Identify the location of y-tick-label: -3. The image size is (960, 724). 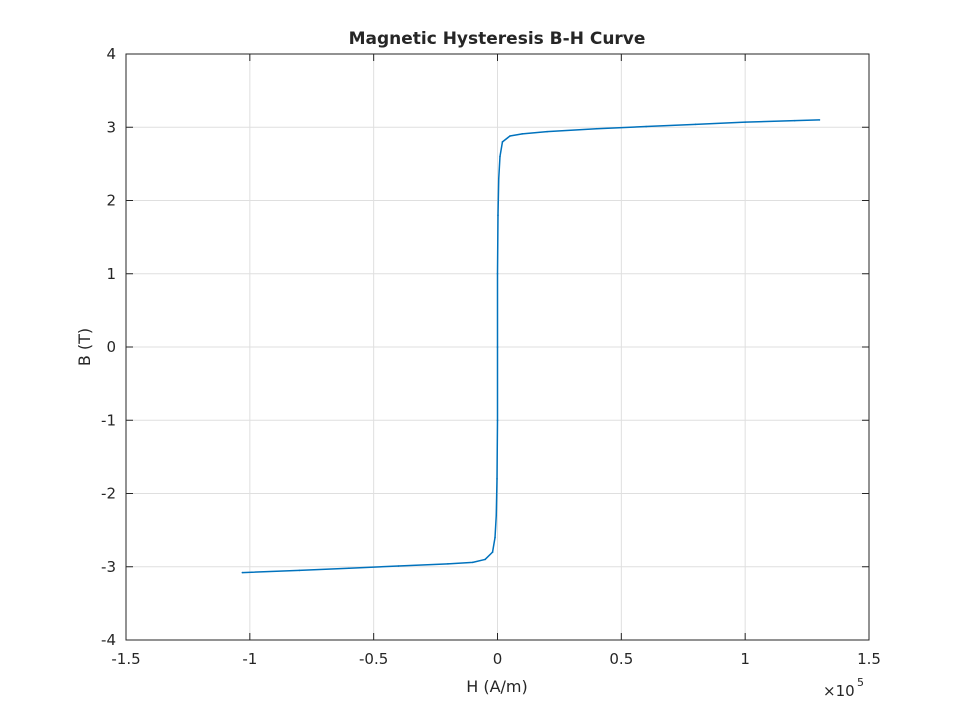
(108, 567).